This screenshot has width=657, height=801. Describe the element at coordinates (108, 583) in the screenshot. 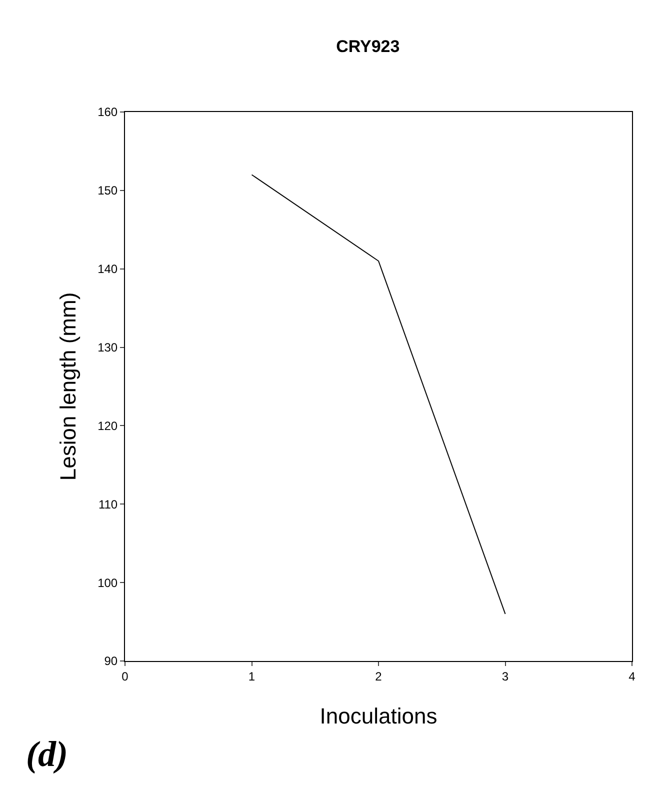

I see `y-tick-label: 100` at that location.